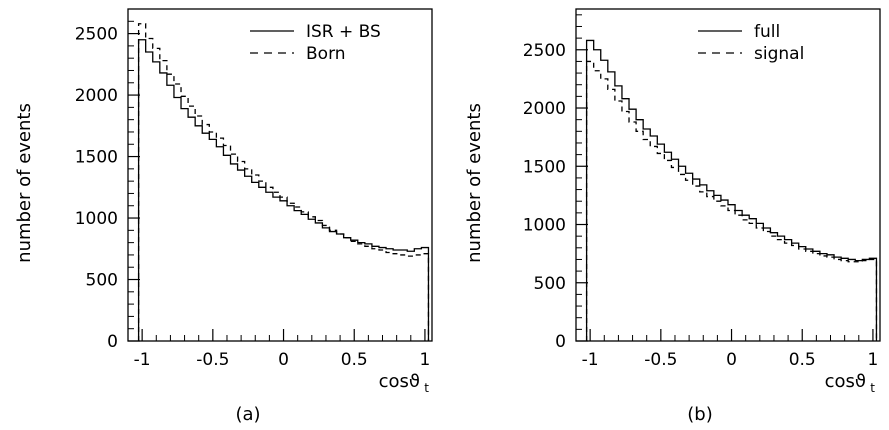 The image size is (889, 430). Describe the element at coordinates (326, 54) in the screenshot. I see `legend-label: Born` at that location.